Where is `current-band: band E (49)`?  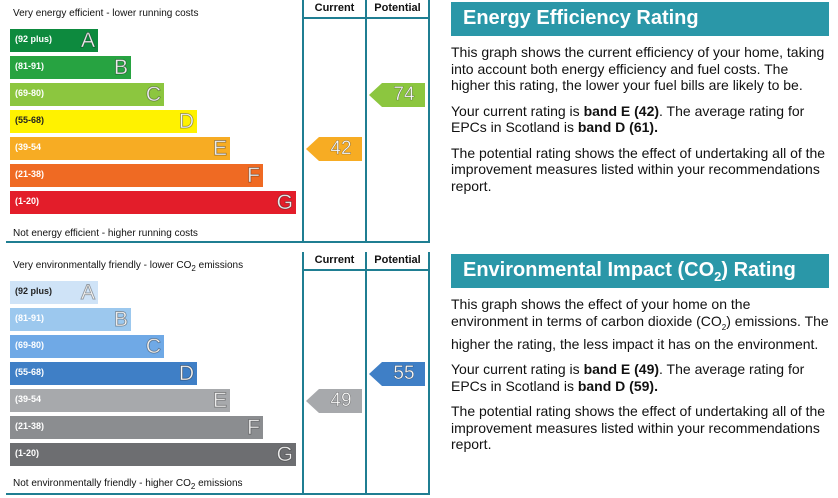
current-band: band E (49) is located at coordinates (621, 369).